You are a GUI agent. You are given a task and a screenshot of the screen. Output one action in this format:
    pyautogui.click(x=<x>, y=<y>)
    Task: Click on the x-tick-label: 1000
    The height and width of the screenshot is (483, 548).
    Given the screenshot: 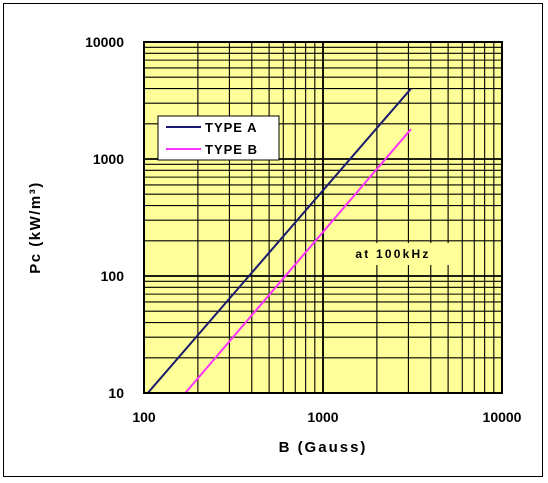 What is the action you would take?
    pyautogui.click(x=322, y=417)
    